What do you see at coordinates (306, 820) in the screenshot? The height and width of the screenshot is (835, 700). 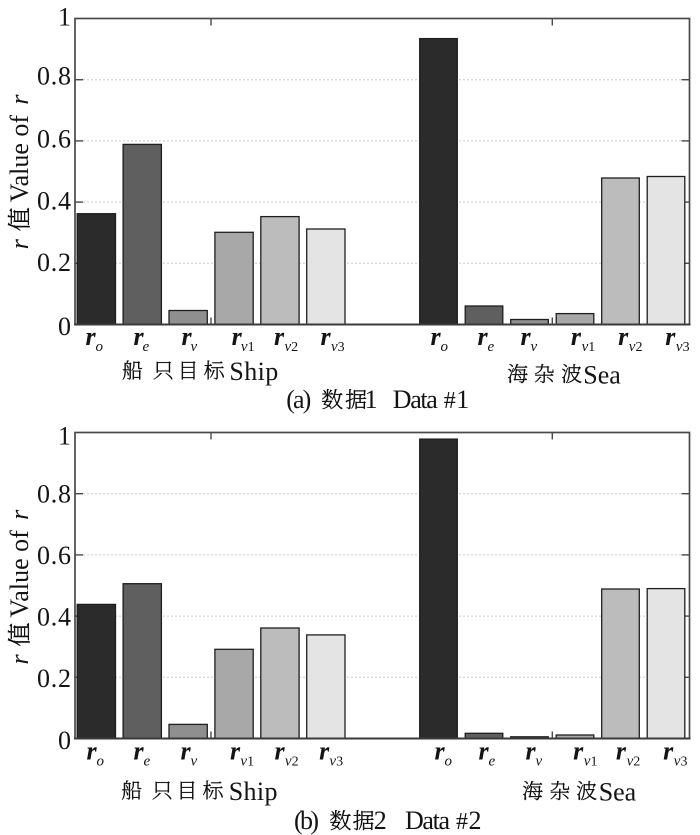 I see `svg-text: (b)` at bounding box center [306, 820].